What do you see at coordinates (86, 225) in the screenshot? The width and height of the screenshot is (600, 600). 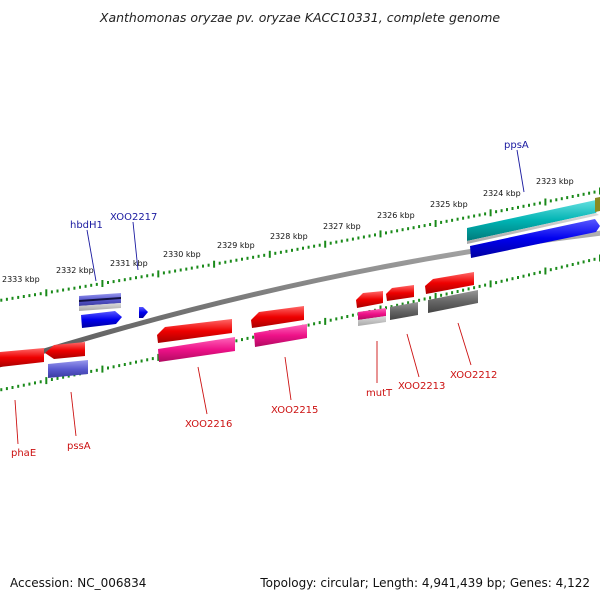 I see `label-hbdH1: hbdH1` at bounding box center [86, 225].